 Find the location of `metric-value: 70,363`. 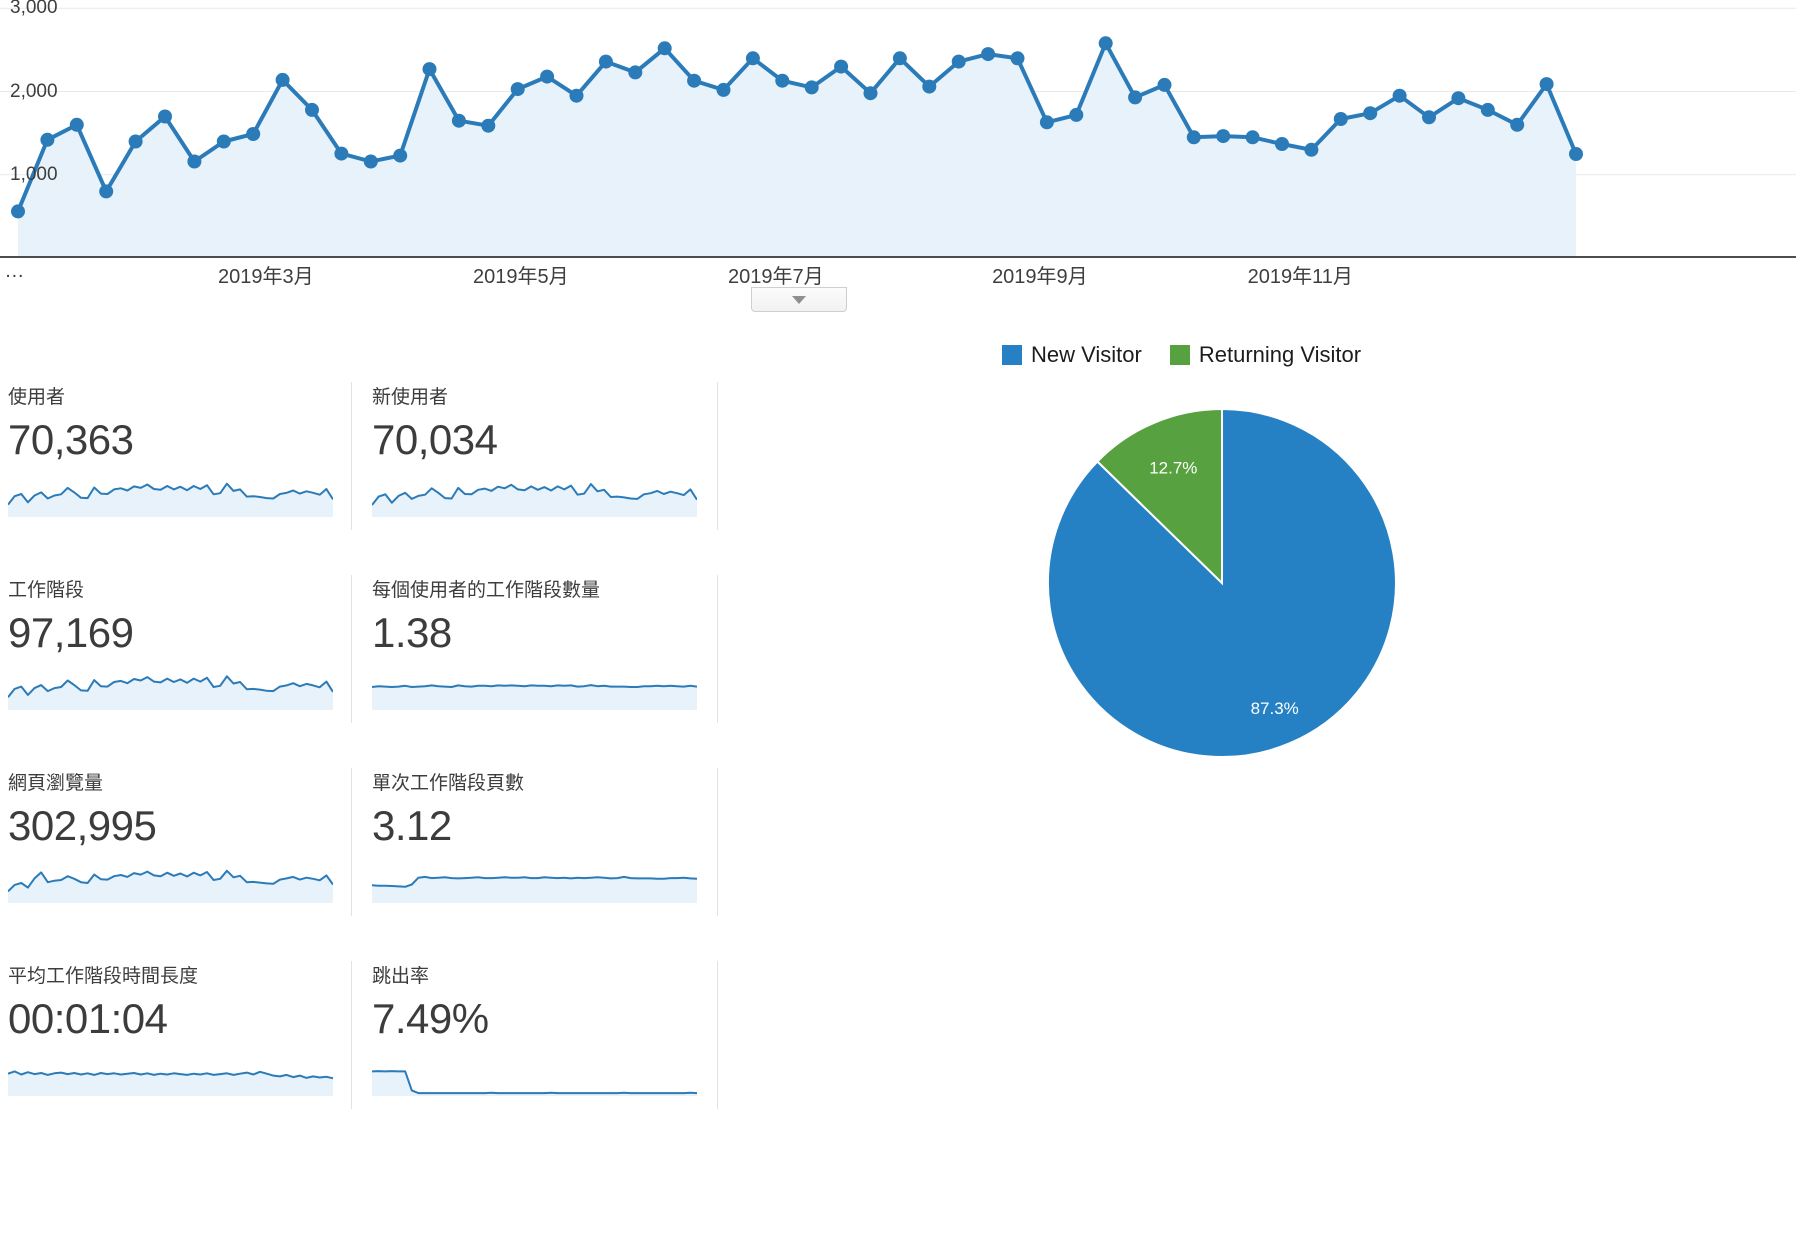

metric-value: 70,363 is located at coordinates (71, 439).